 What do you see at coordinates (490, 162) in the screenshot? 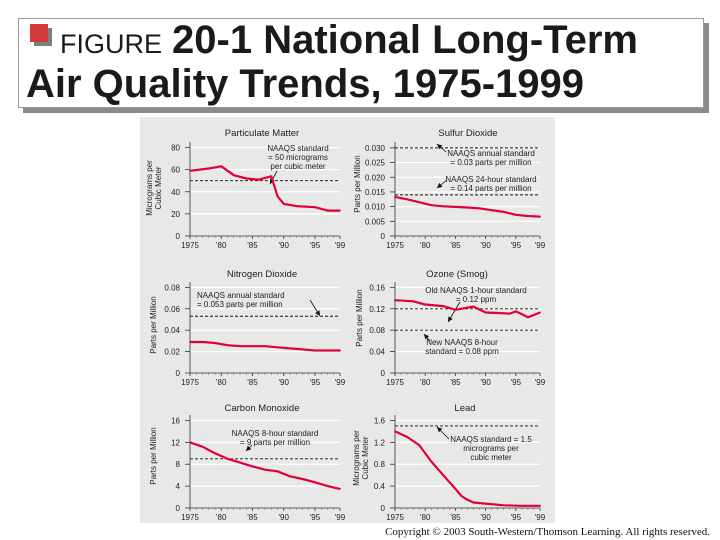
I see `standard-label: = 0.03 parts per million` at bounding box center [490, 162].